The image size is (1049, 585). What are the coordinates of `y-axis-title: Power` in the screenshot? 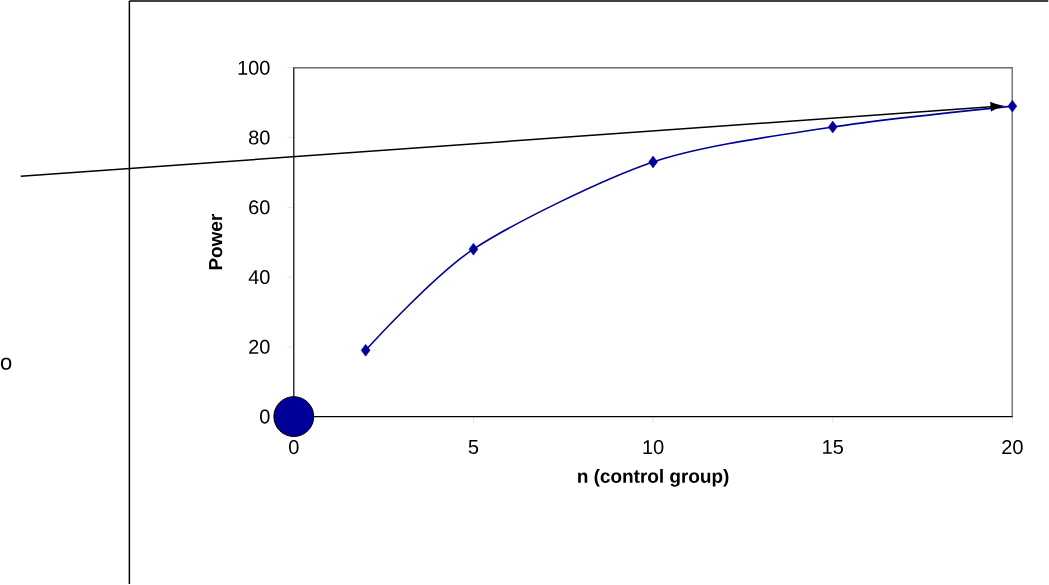 It's located at (216, 242).